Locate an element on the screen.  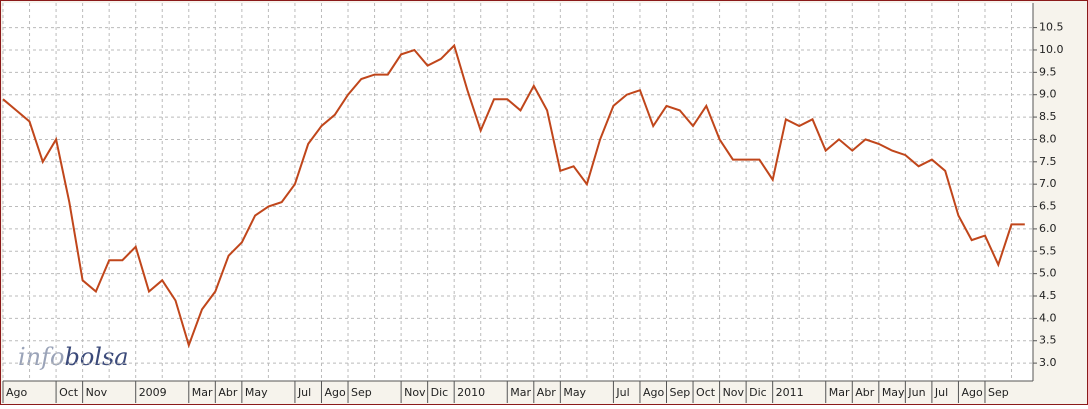
watermark-part: info is located at coordinates (41, 357).